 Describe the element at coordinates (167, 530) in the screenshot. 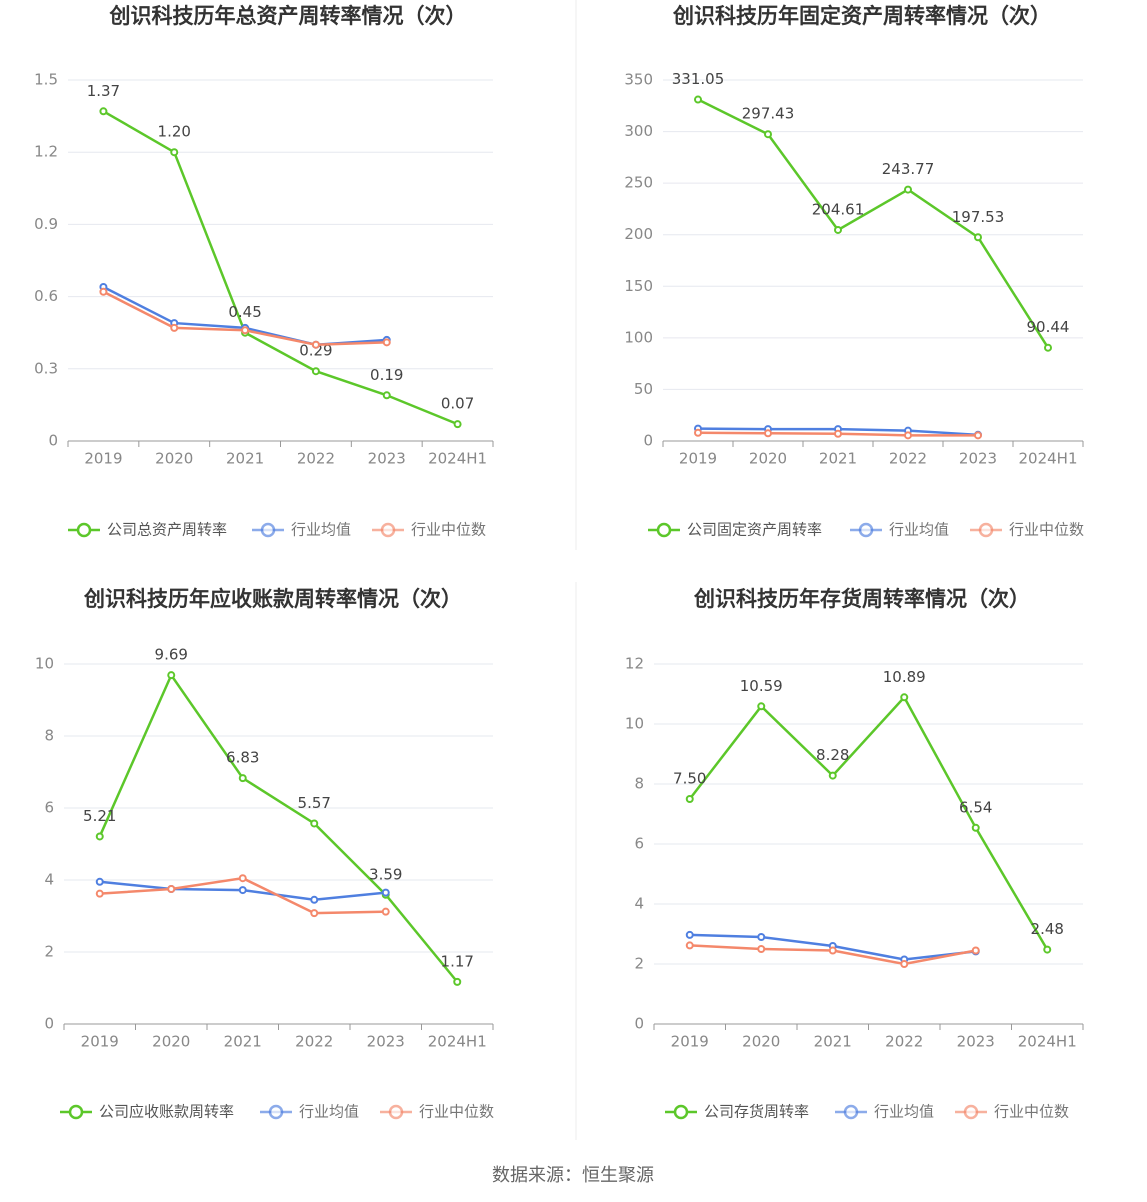

I see `legend-label: 公司总资产周转率` at that location.